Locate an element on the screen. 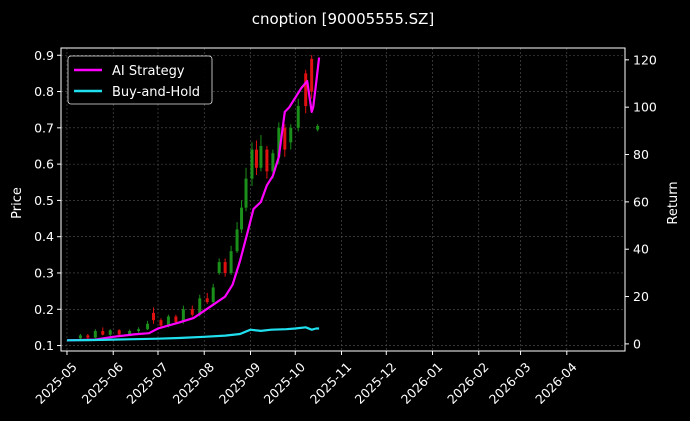 The height and width of the screenshot is (421, 690). y-axis-right: 0 20 40 60 80 100 120 is located at coordinates (641, 201).